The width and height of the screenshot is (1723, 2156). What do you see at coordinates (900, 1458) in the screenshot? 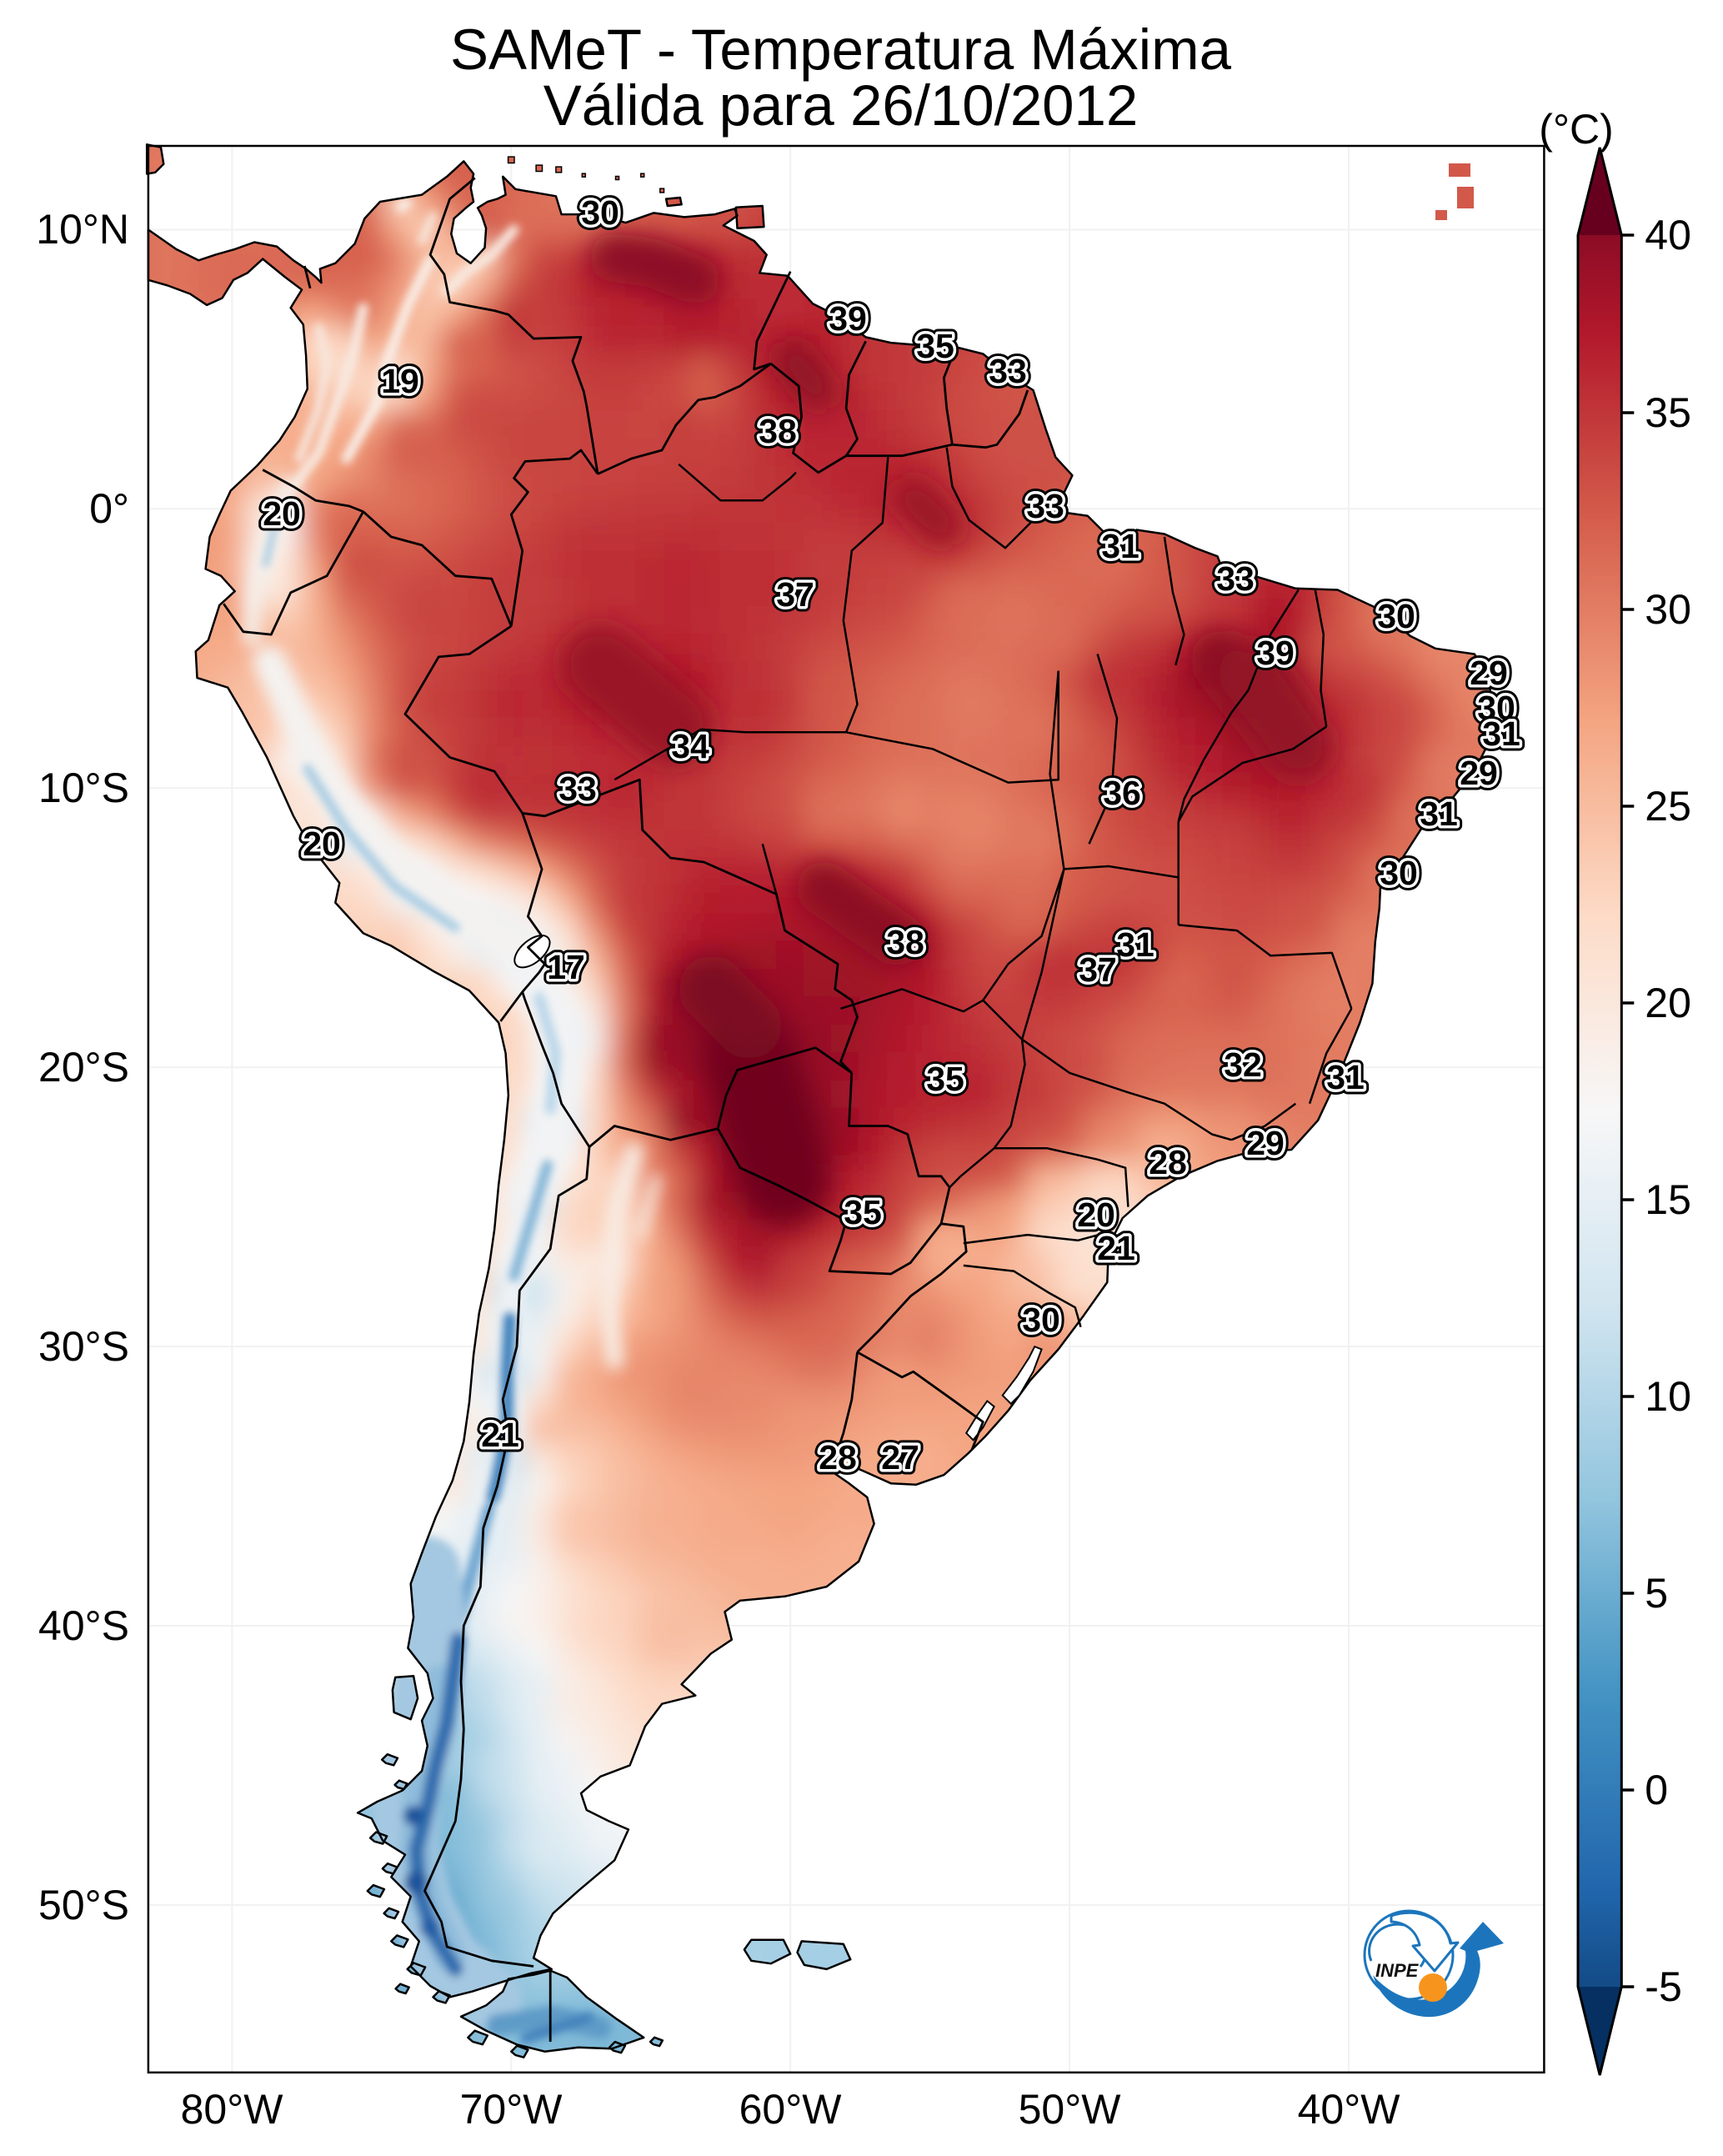
I see `svg-text: 27` at bounding box center [900, 1458].